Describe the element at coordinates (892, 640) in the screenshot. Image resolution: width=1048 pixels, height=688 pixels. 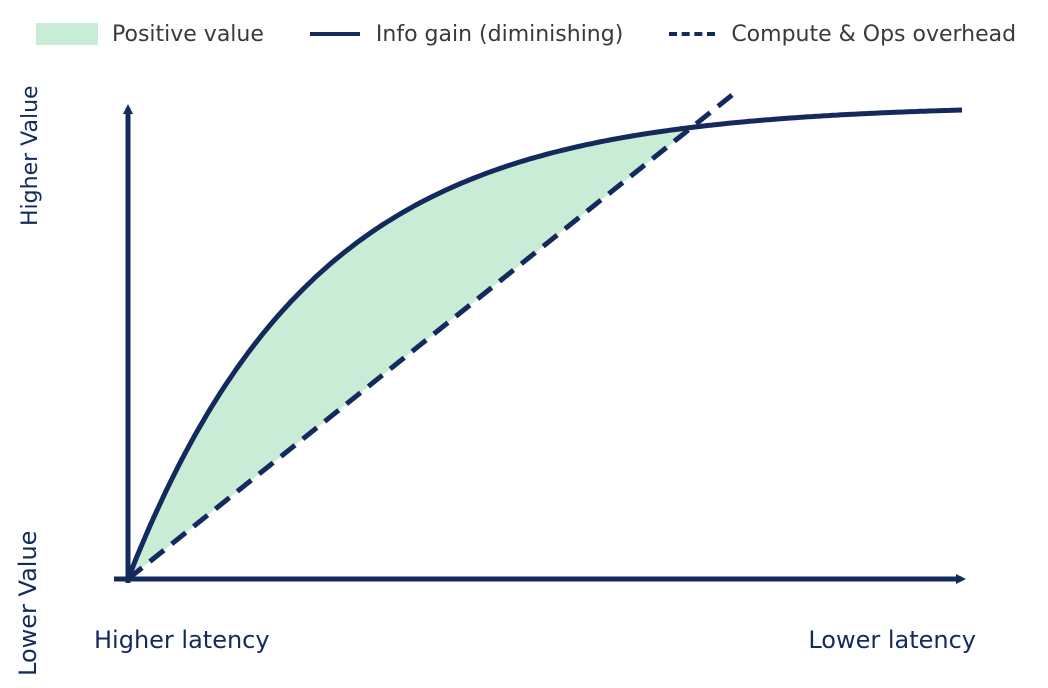
I see `x-axis-label-right: Lower latency` at that location.